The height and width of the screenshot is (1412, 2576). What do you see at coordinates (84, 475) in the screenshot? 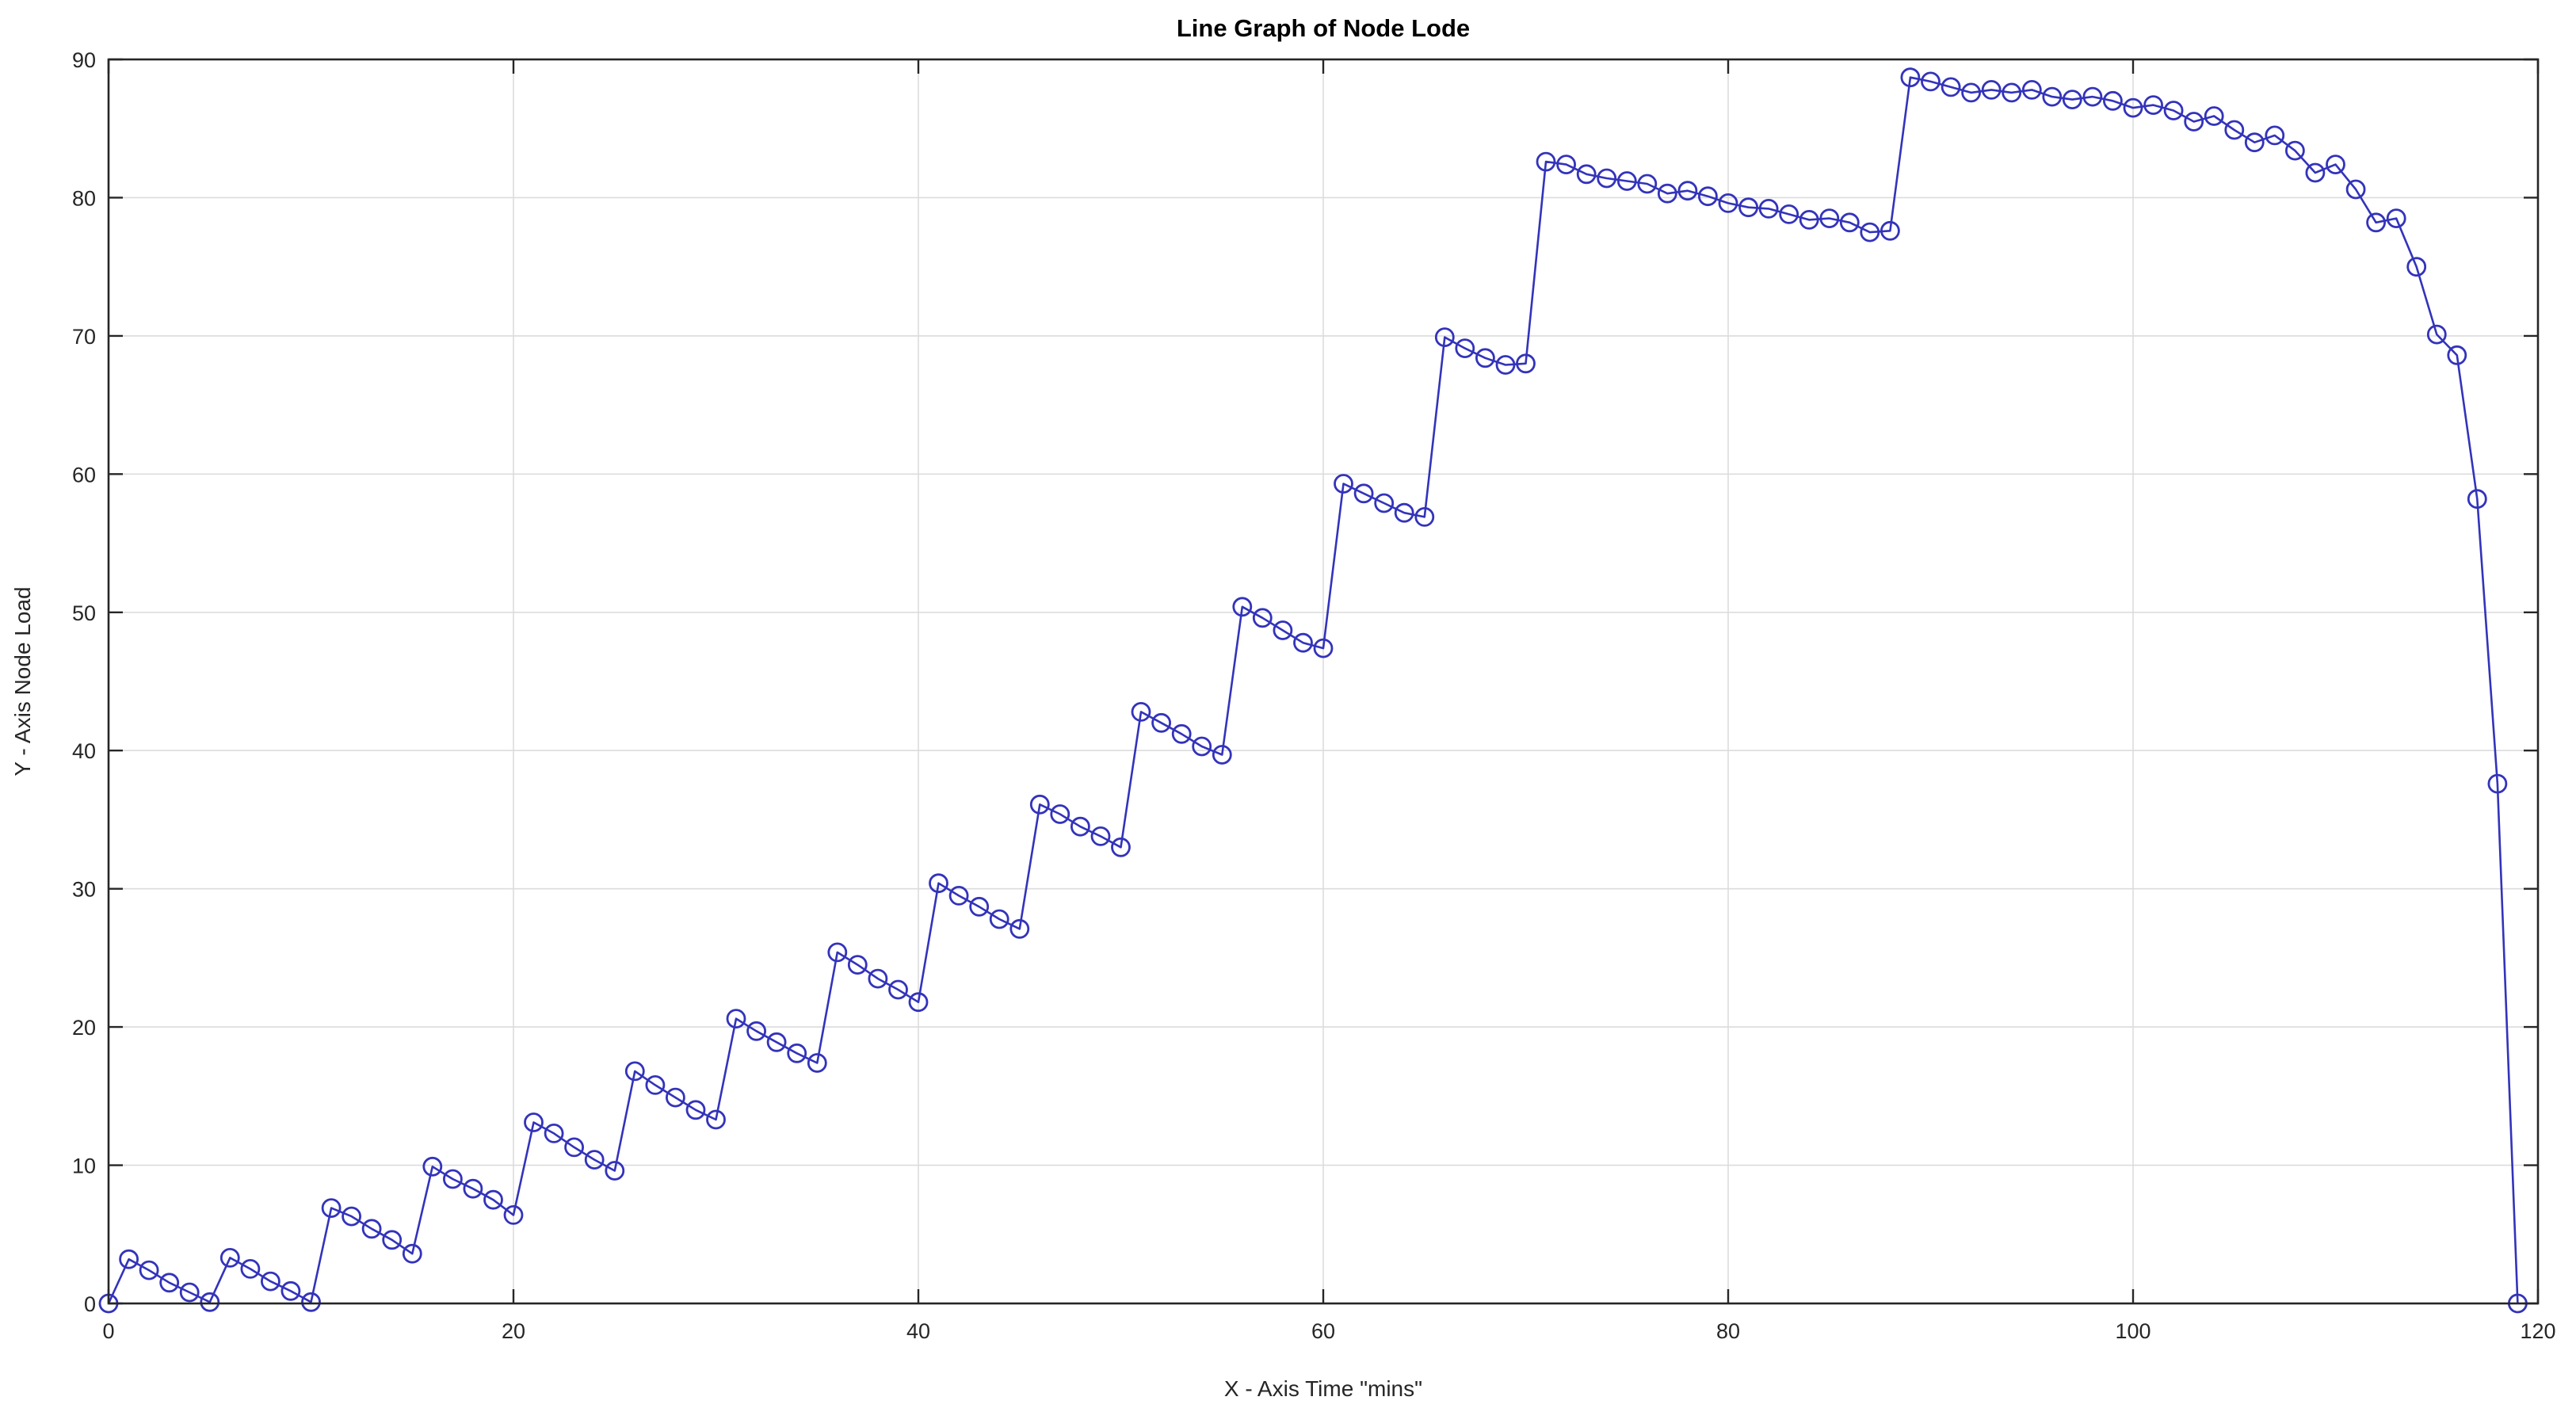
I see `y-tick-label: 60` at bounding box center [84, 475].